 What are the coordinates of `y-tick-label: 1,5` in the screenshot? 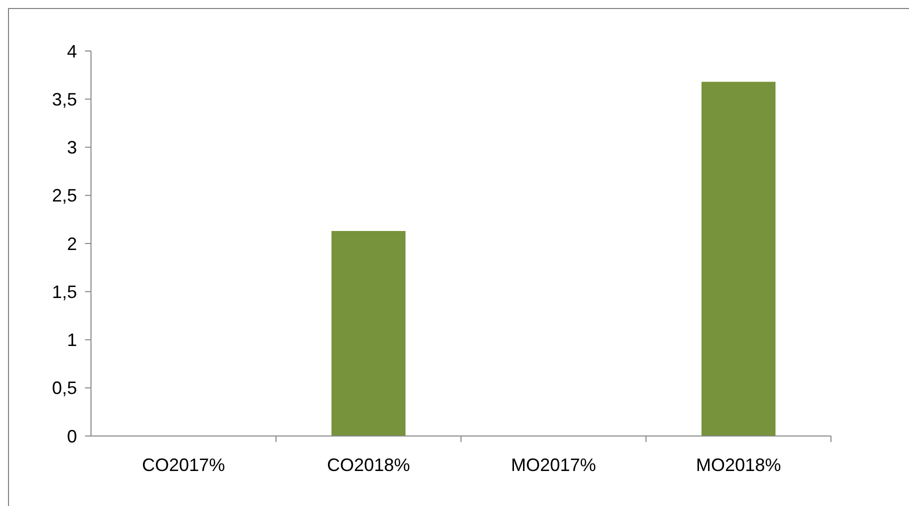 It's located at (64, 292).